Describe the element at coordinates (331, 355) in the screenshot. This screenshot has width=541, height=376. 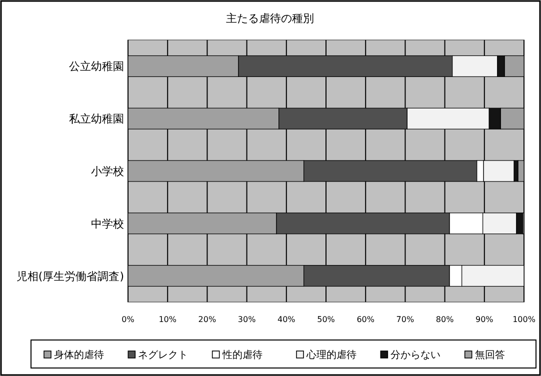
I see `legend-label: 心理的虐待` at that location.